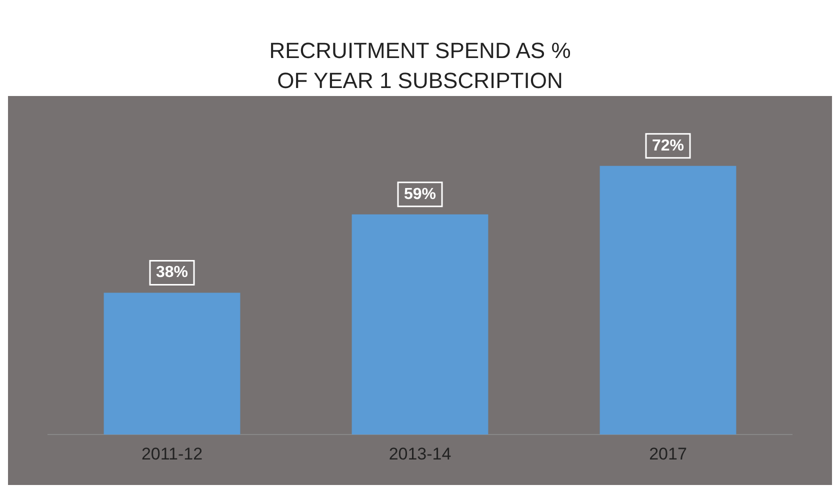 Image resolution: width=840 pixels, height=493 pixels. I want to click on x-tick-label: 2013-14, so click(420, 454).